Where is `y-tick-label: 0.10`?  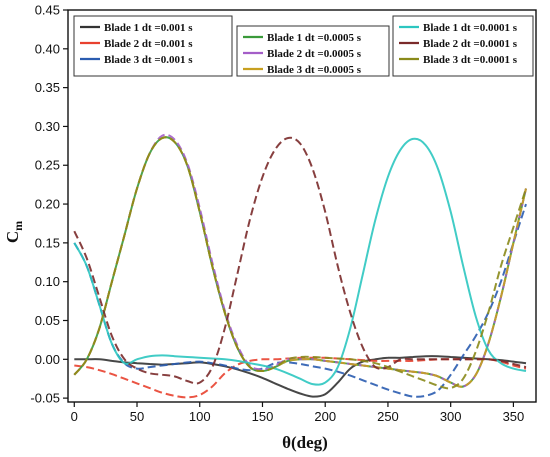
y-tick-label: 0.10 is located at coordinates (47, 281).